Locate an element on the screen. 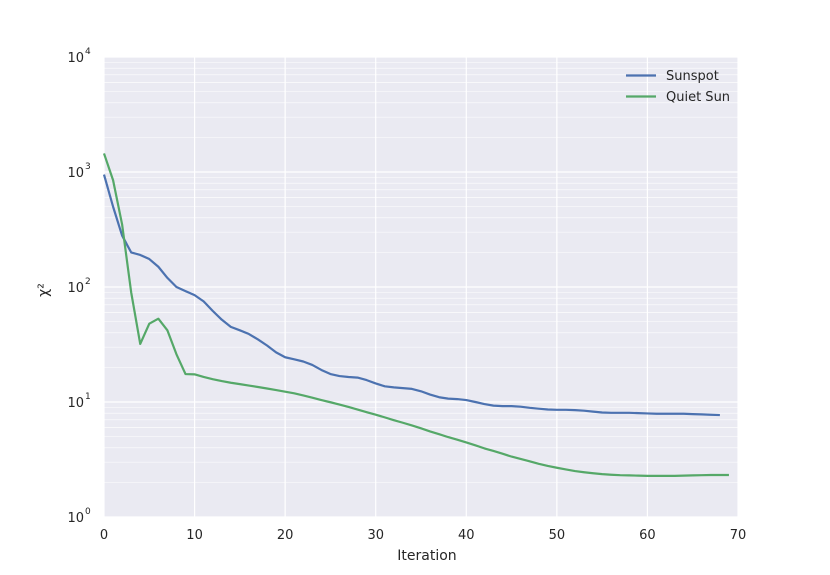  y-tick-label: 10 3 is located at coordinates (78, 171).